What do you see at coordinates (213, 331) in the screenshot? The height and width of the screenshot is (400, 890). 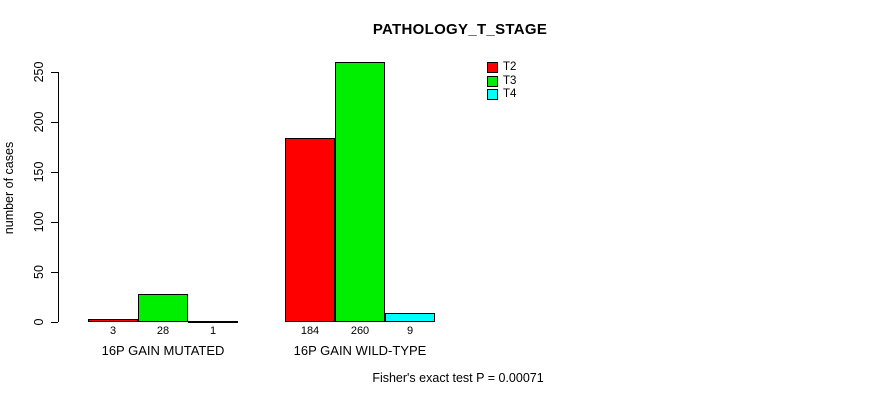 I see `bar-value-label: 1` at bounding box center [213, 331].